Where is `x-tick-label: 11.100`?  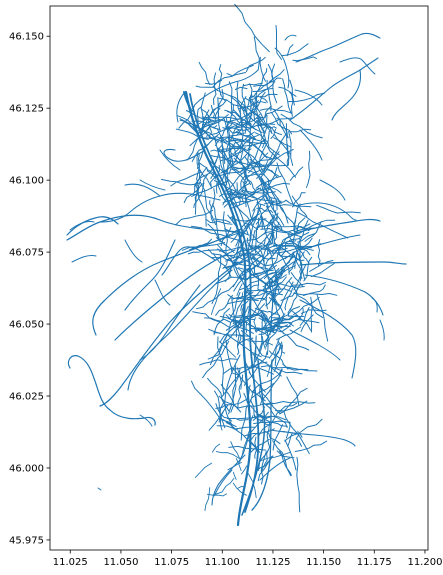 x-tick-label: 11.100 is located at coordinates (222, 562).